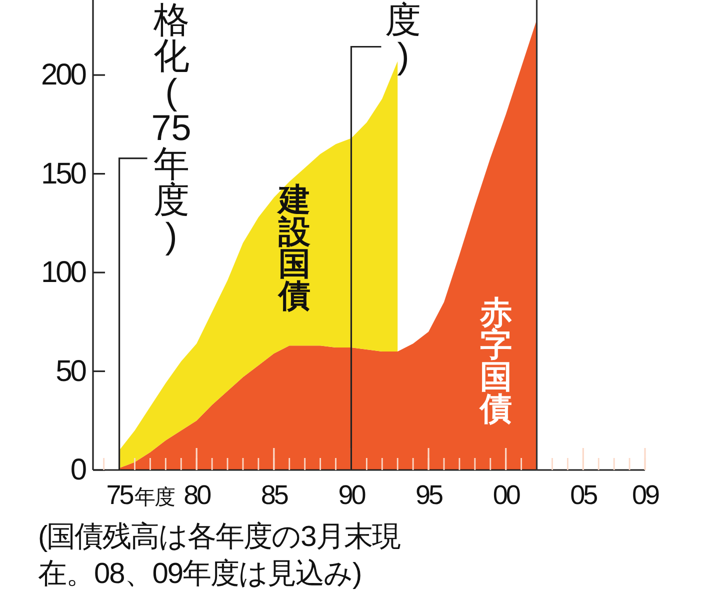 The height and width of the screenshot is (608, 703). What do you see at coordinates (63, 173) in the screenshot?
I see `y-tick-label: 150` at bounding box center [63, 173].